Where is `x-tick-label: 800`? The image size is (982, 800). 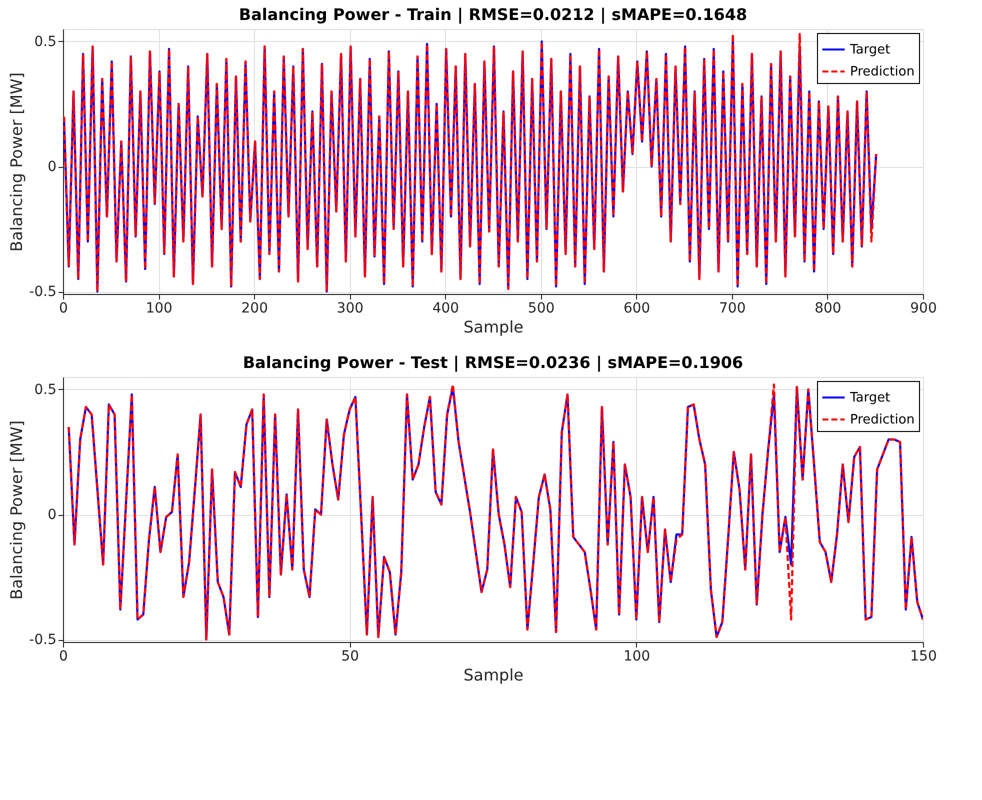 x-tick-label: 800 is located at coordinates (828, 308).